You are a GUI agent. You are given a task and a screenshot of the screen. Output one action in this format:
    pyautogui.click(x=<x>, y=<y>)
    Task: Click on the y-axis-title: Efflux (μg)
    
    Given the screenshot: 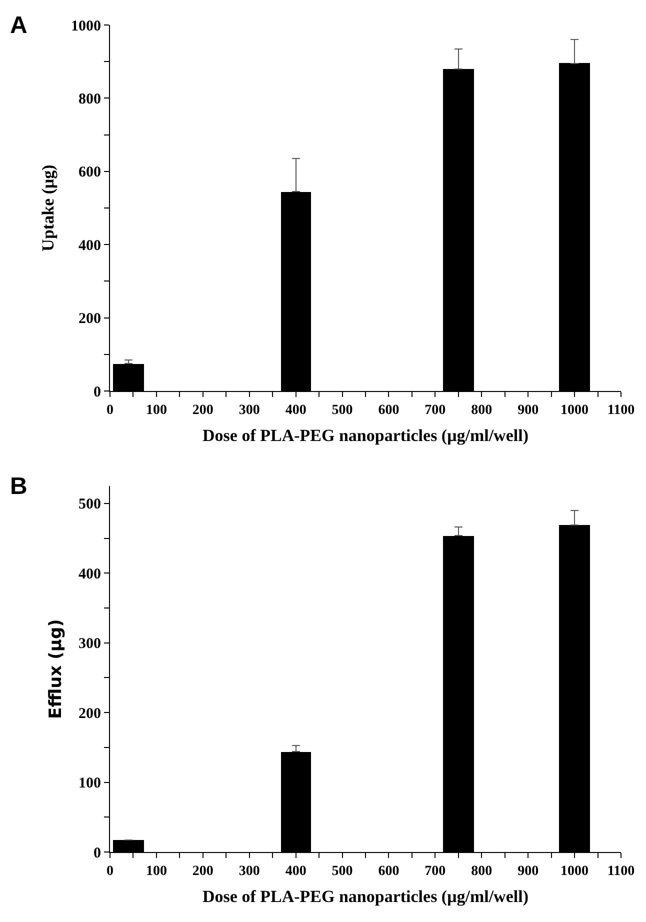 What is the action you would take?
    pyautogui.click(x=56, y=669)
    